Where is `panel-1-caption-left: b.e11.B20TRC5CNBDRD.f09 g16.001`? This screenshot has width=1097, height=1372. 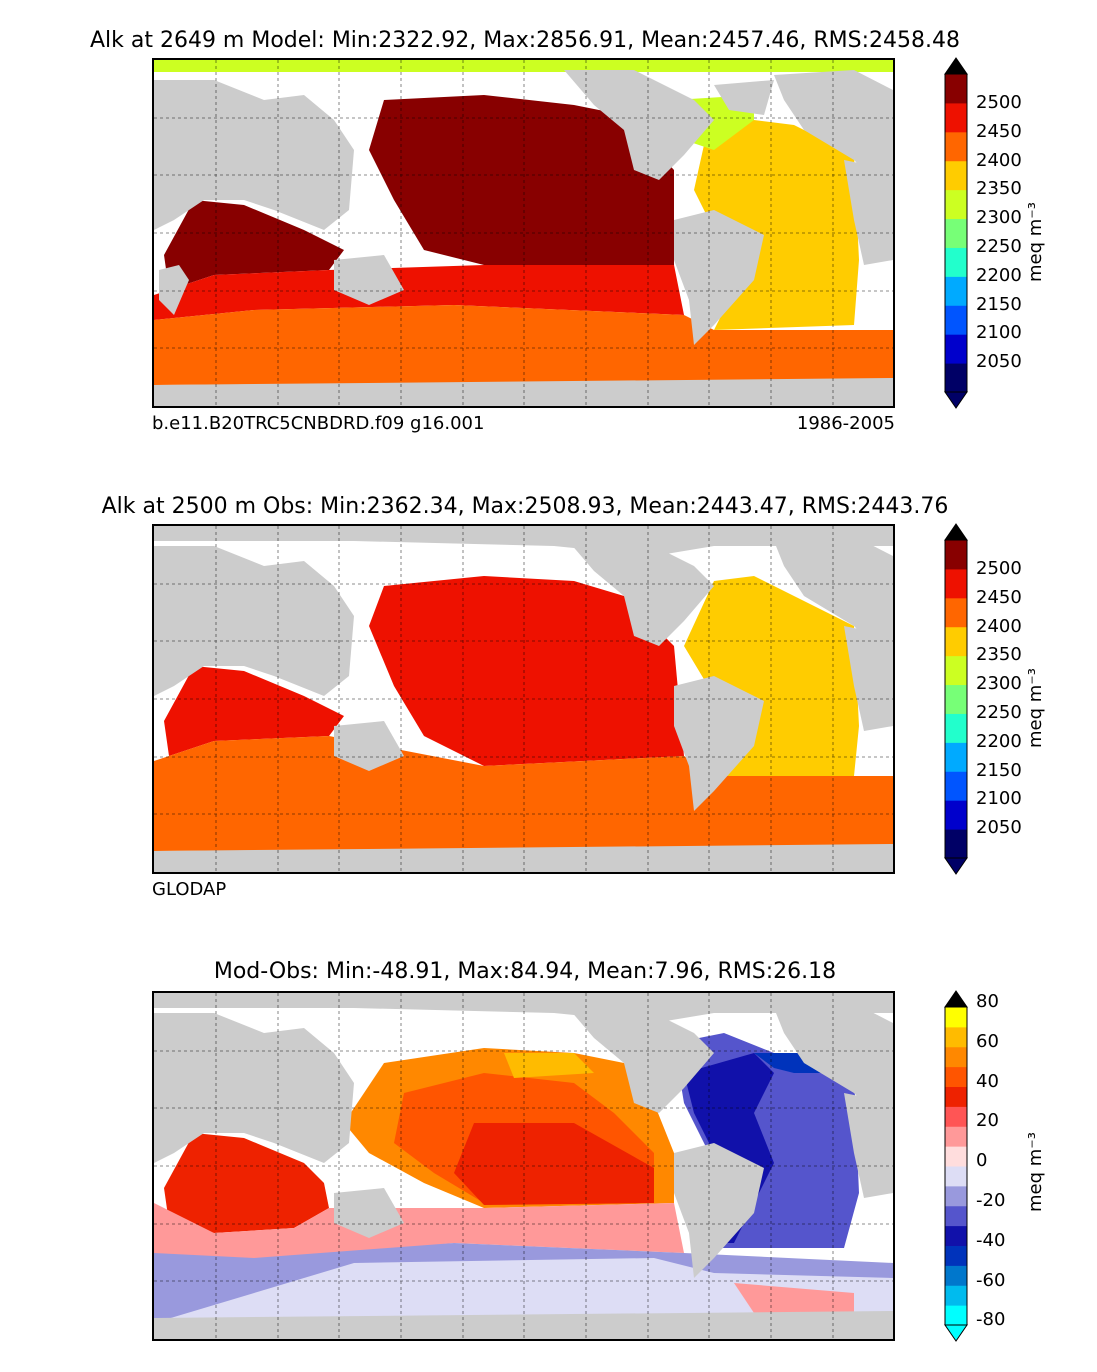 panel-1-caption-left: b.e11.B20TRC5CNBDRD.f09 g16.001 is located at coordinates (318, 423).